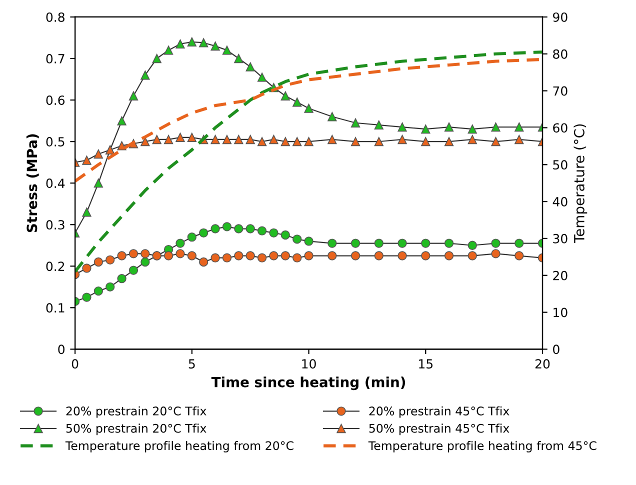 The image size is (636, 485). Describe the element at coordinates (191, 364) in the screenshot. I see `x-tick-label: 5` at that location.